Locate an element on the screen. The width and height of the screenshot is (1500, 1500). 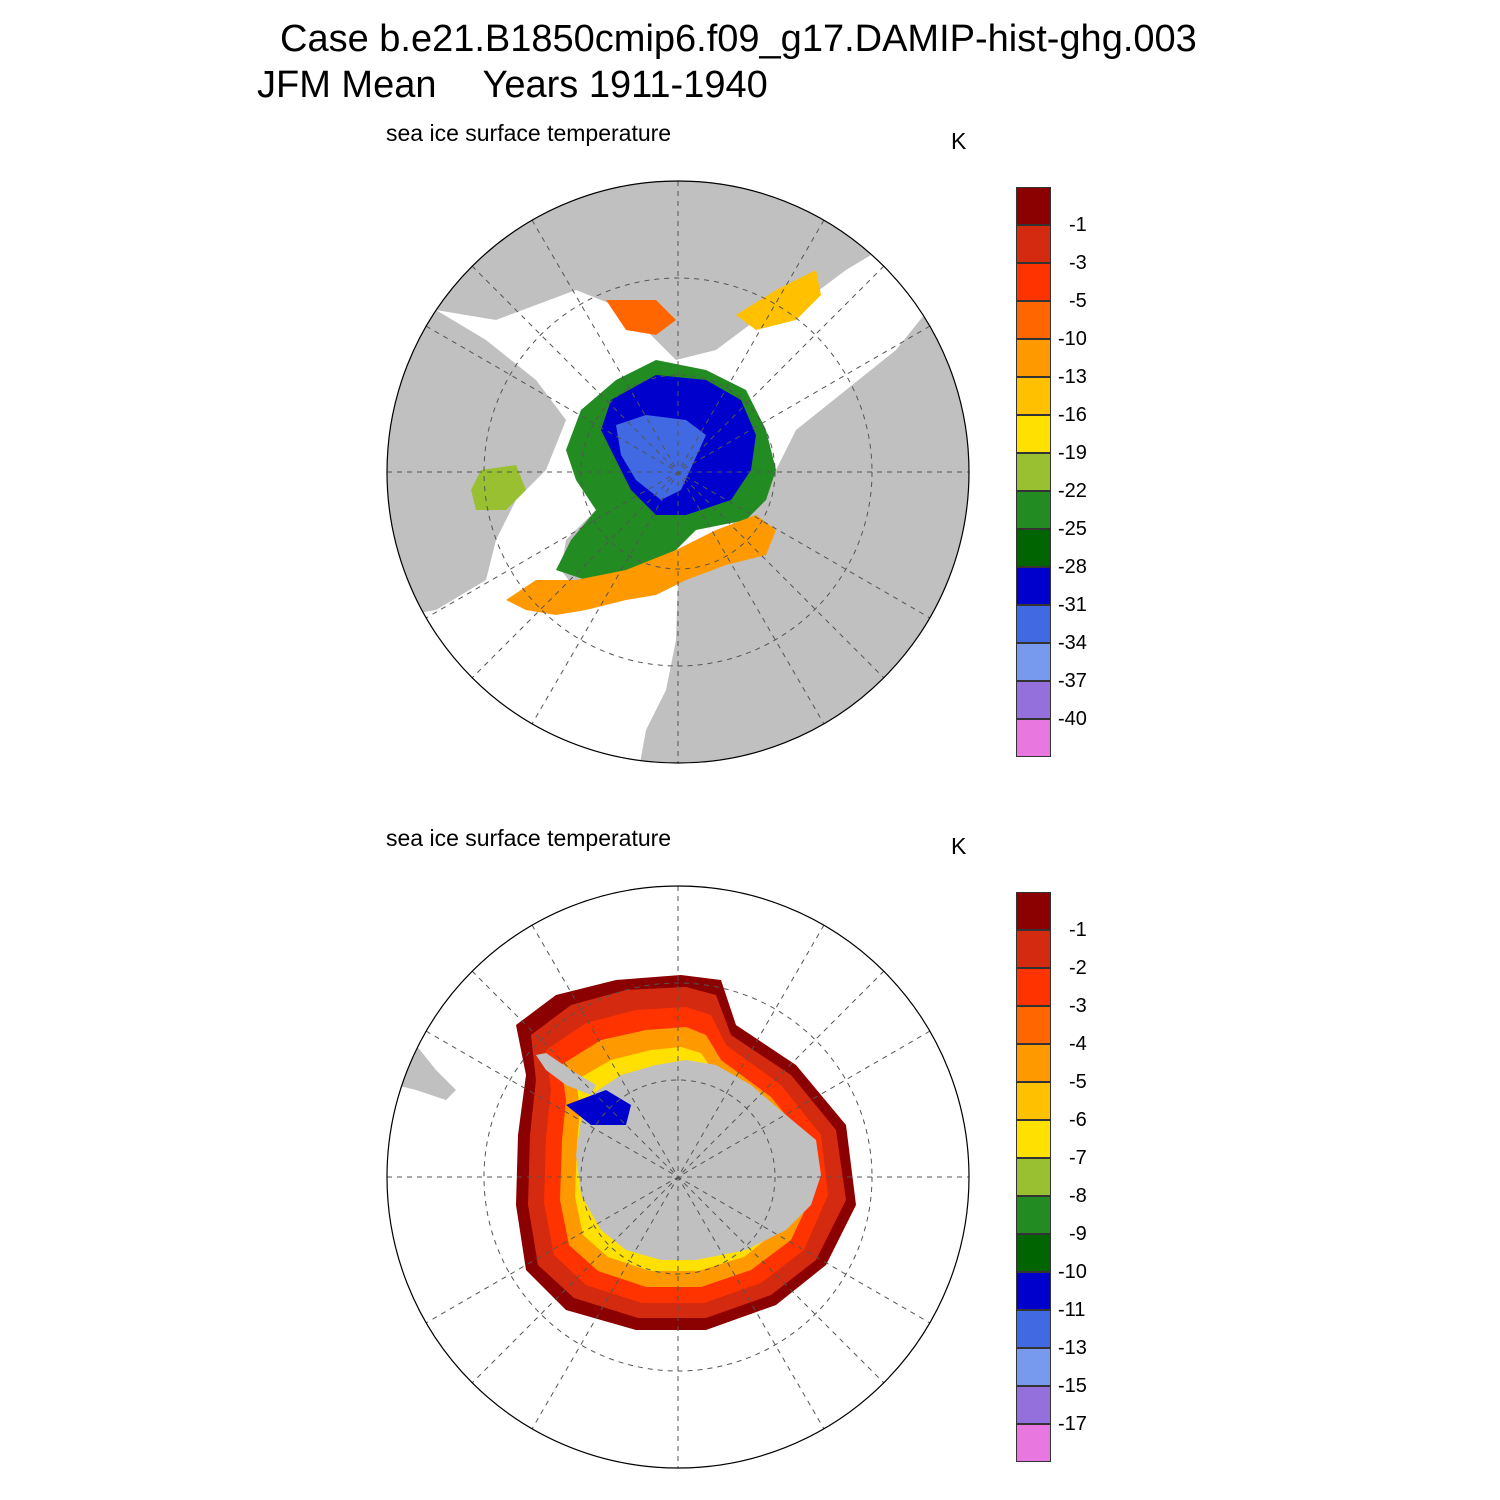
colorbar-2-label: -10 is located at coordinates (1072, 1272).